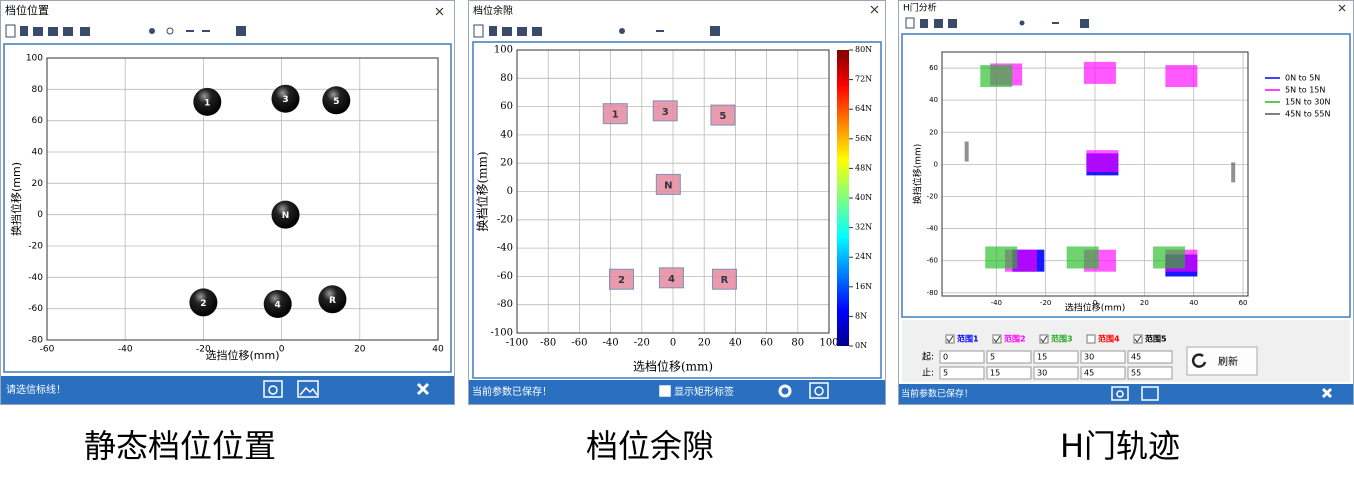 This screenshot has height=490, width=1354. What do you see at coordinates (1136, 357) in the screenshot?
I see `range-from: 45` at bounding box center [1136, 357].